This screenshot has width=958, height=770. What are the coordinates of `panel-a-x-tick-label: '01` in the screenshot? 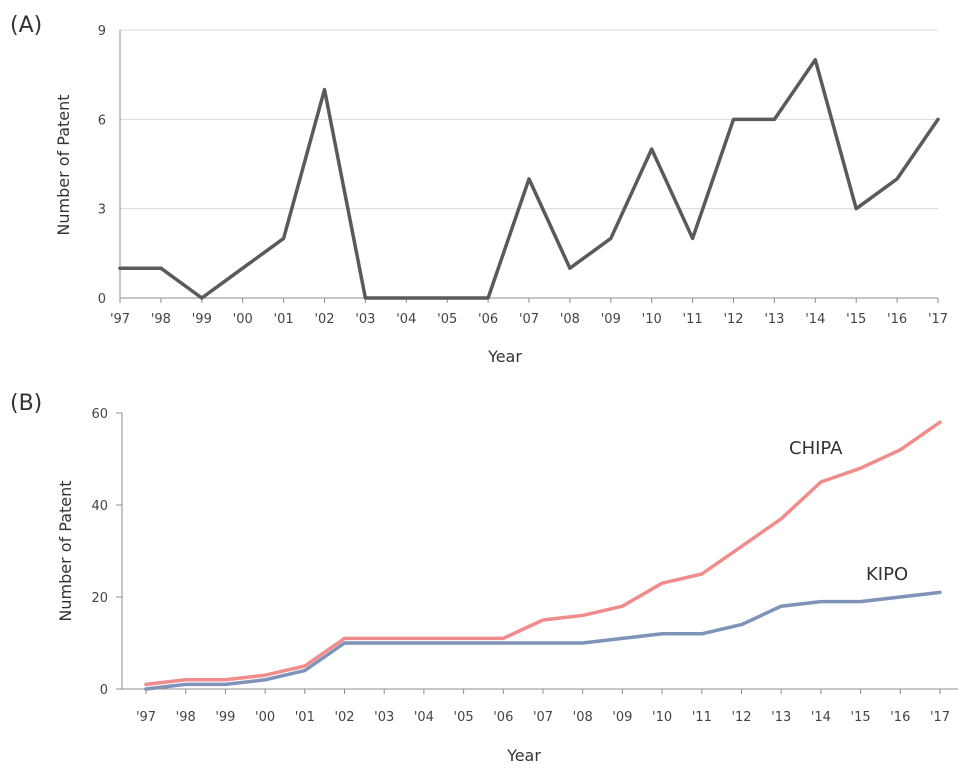 It's located at (284, 319).